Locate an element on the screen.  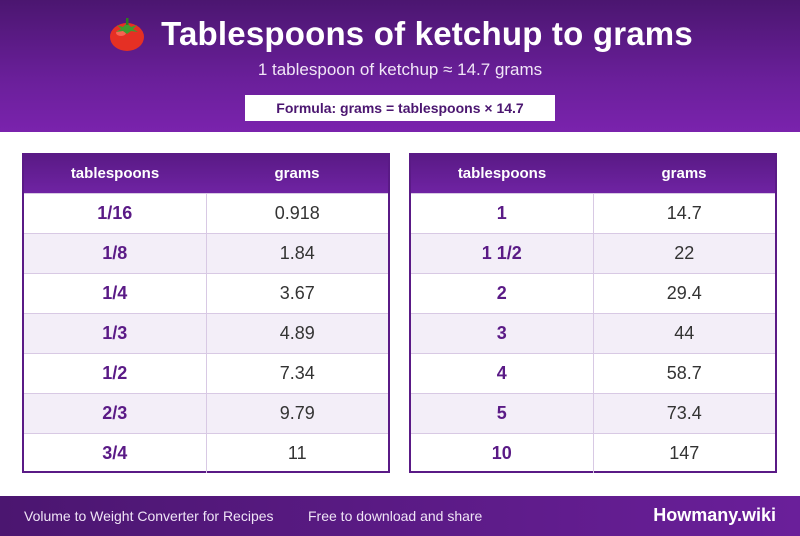
table-row: 1/4 3.67 is located at coordinates (206, 293).